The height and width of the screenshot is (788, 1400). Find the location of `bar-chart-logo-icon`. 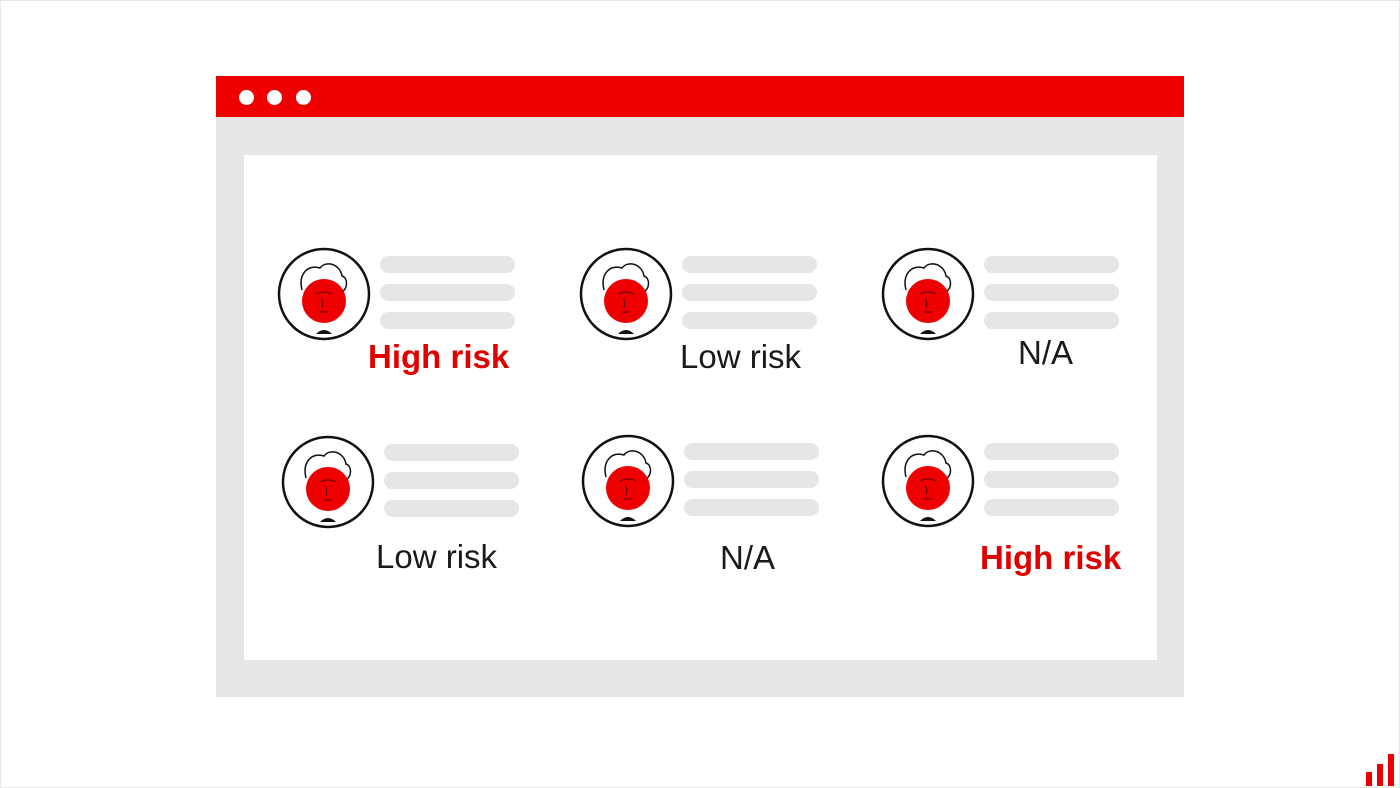

bar-chart-logo-icon is located at coordinates (1380, 770).